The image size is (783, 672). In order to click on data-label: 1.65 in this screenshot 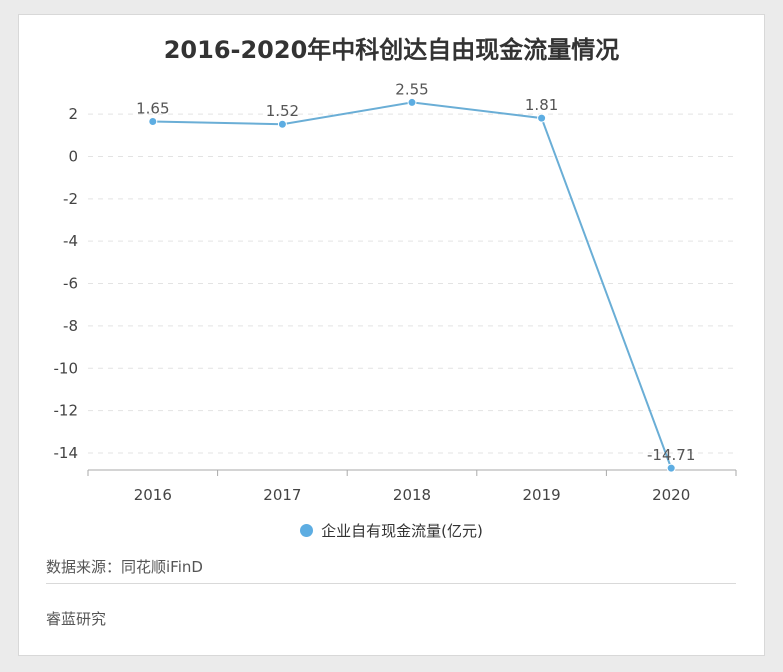, I will do `click(152, 108)`.